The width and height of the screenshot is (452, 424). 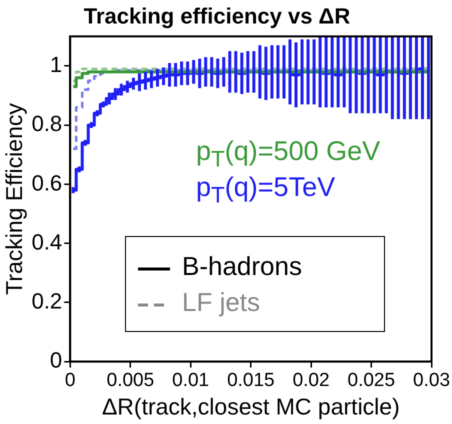 I want to click on legend-box: B-hadrons LF jets, so click(x=255, y=284).